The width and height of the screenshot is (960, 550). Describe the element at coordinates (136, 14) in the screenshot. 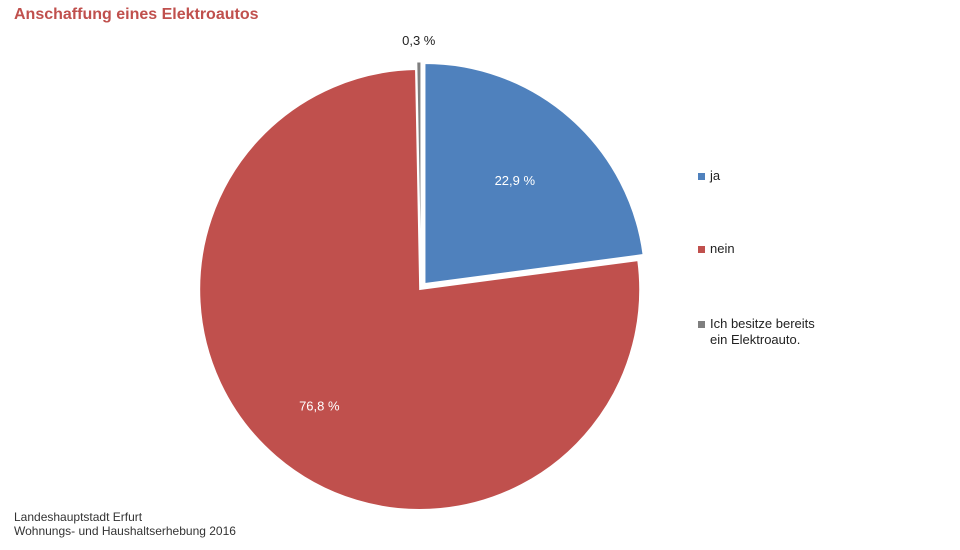

I see `chart-title: Anschaffung eines Elektroautos` at that location.